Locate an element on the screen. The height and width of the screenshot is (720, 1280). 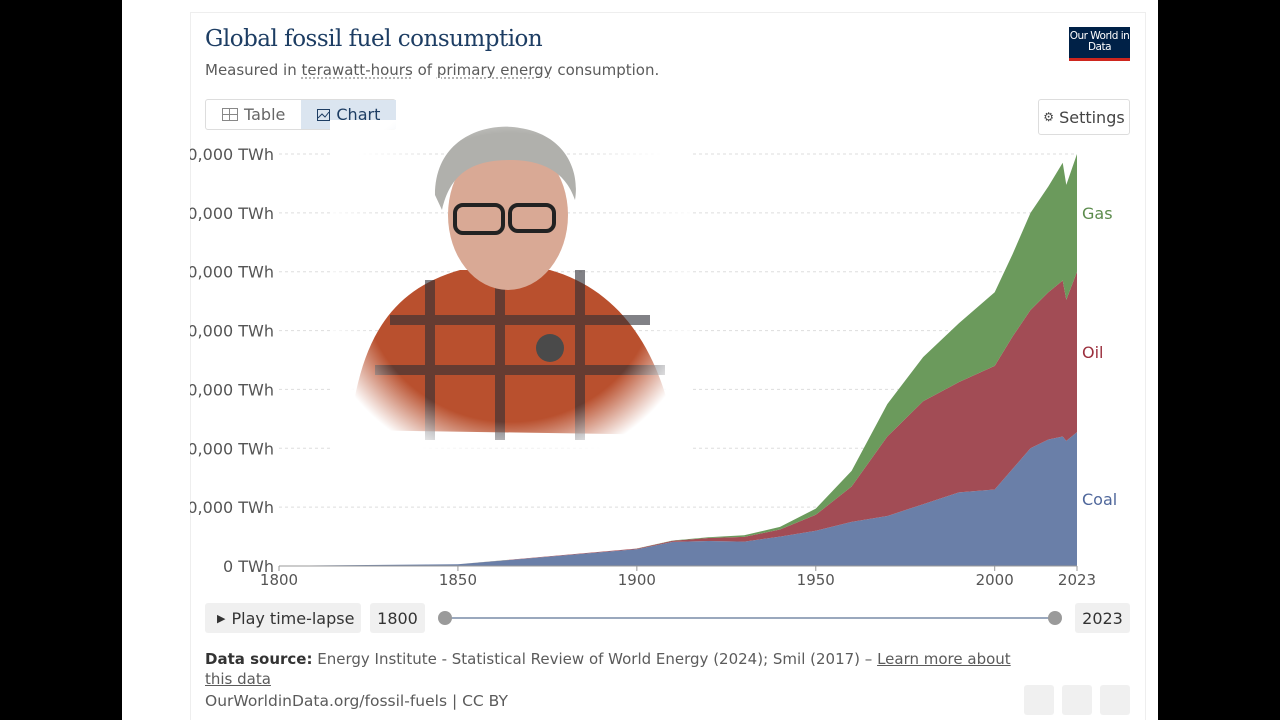
series-label: Gas is located at coordinates (1097, 213).